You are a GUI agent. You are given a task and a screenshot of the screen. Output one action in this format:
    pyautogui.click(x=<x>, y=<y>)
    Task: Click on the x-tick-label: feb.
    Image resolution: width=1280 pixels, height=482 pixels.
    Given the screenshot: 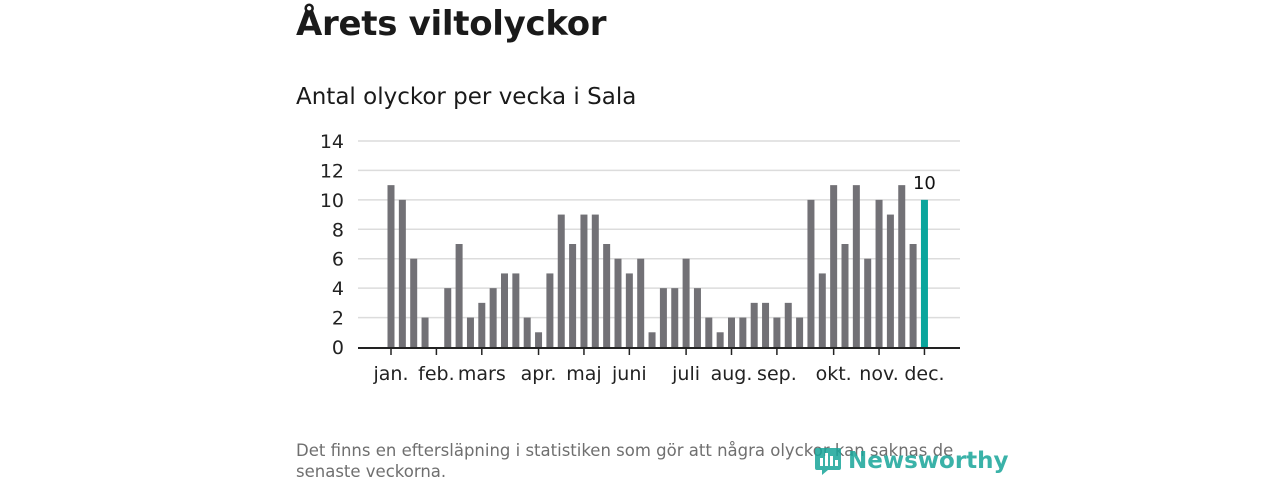 What is the action you would take?
    pyautogui.click(x=436, y=374)
    